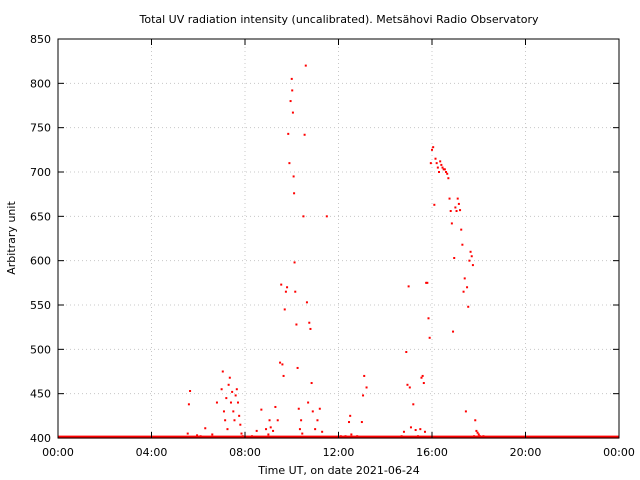 Image resolution: width=640 pixels, height=480 pixels. Describe the element at coordinates (526, 452) in the screenshot. I see `x-tick-label: 20:00` at that location.